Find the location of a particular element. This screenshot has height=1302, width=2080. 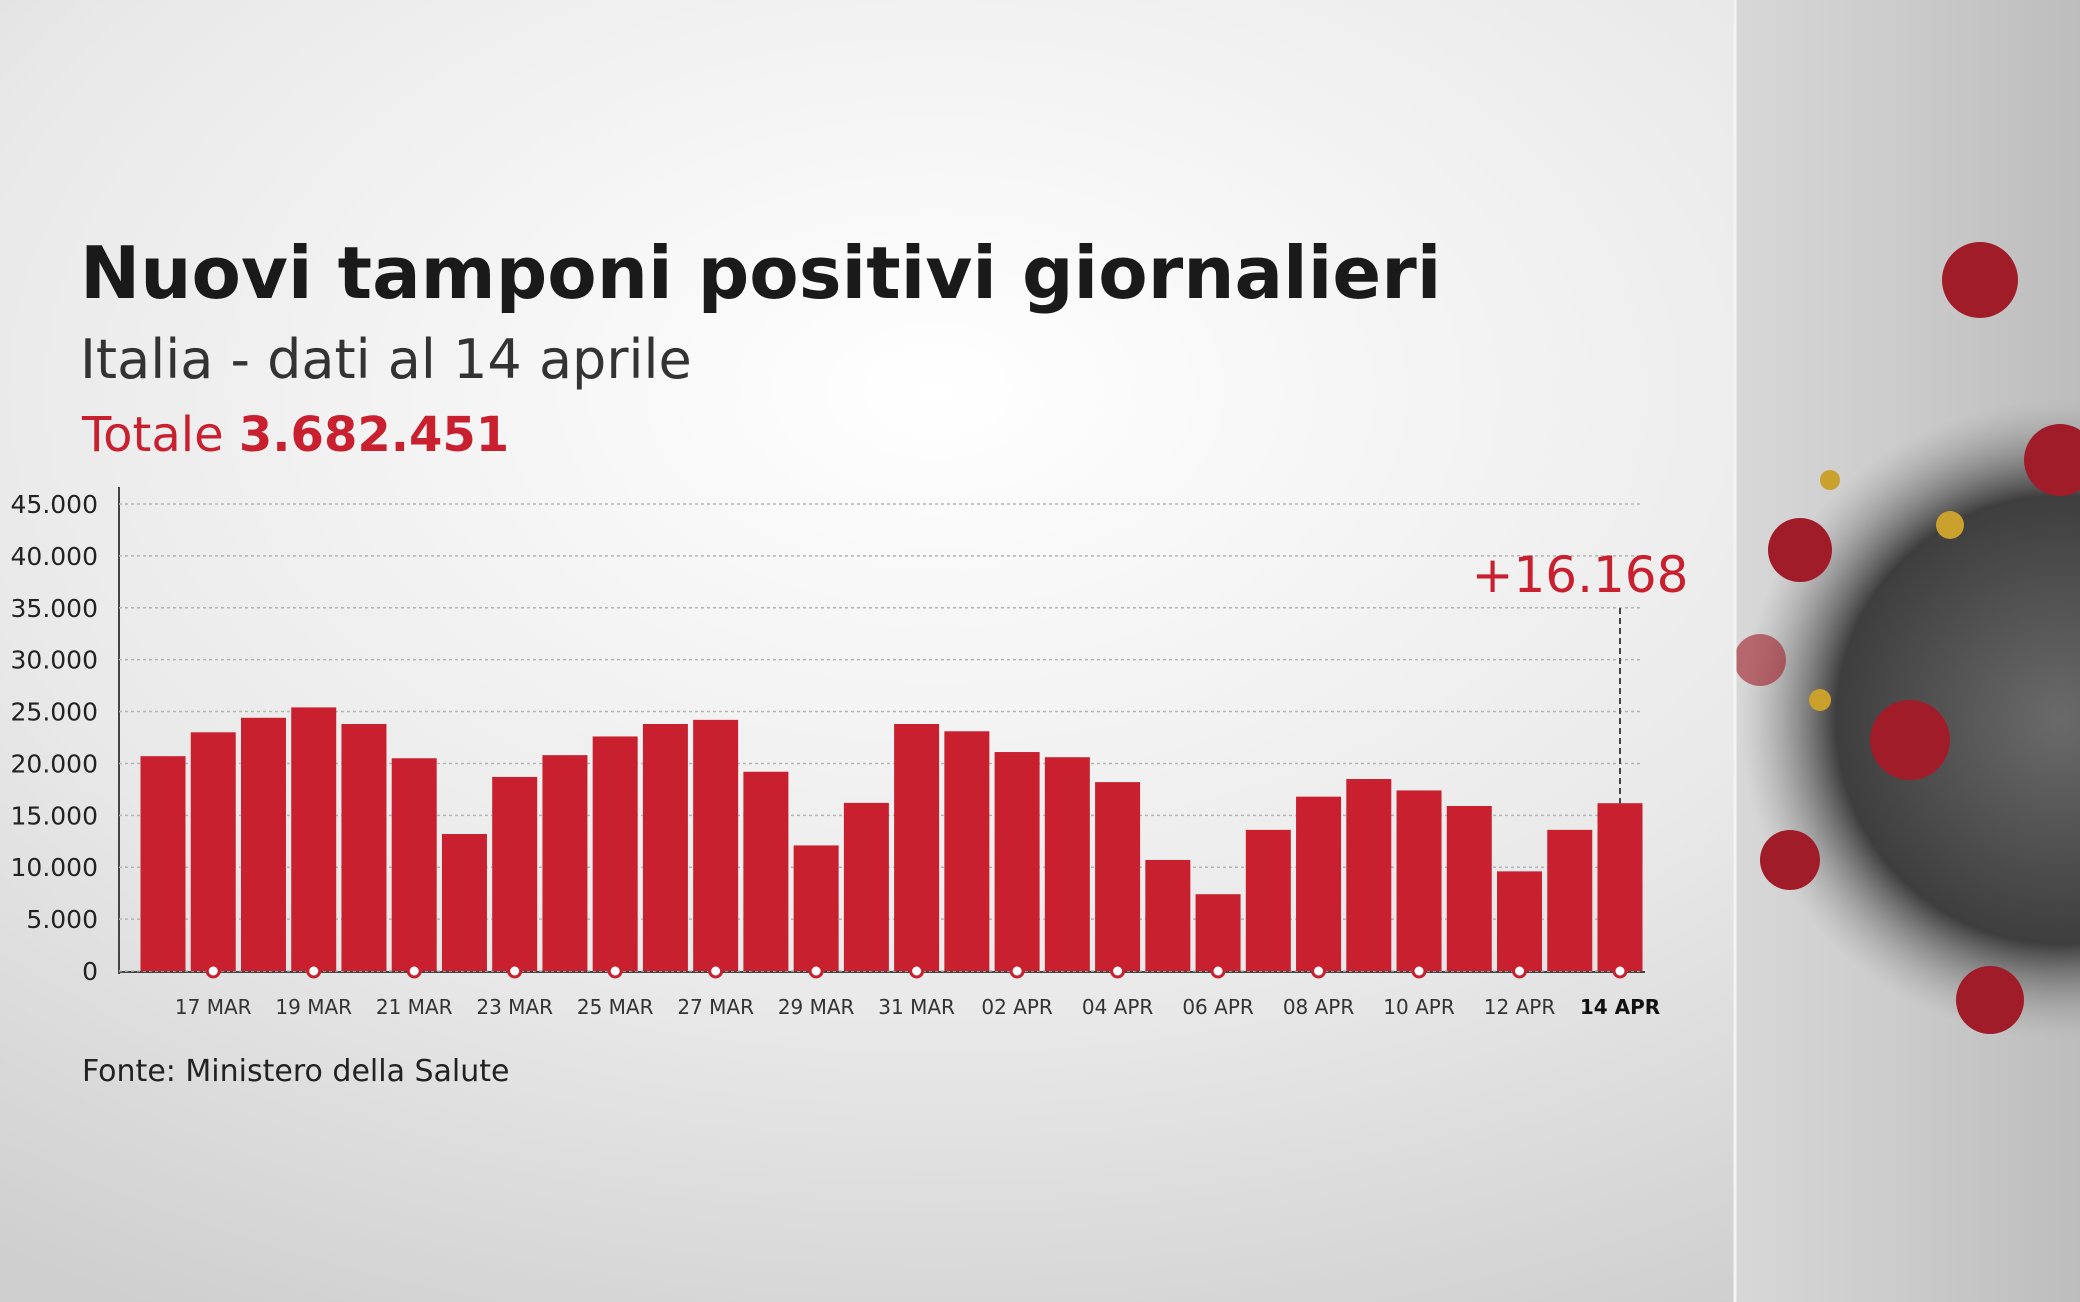

total-value: 3.682.451 is located at coordinates (374, 435).